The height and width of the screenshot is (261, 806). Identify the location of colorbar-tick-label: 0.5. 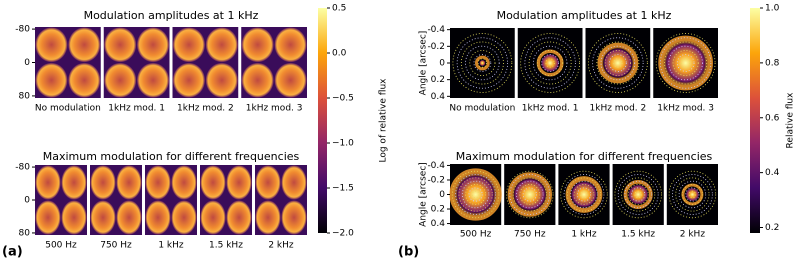
(339, 9).